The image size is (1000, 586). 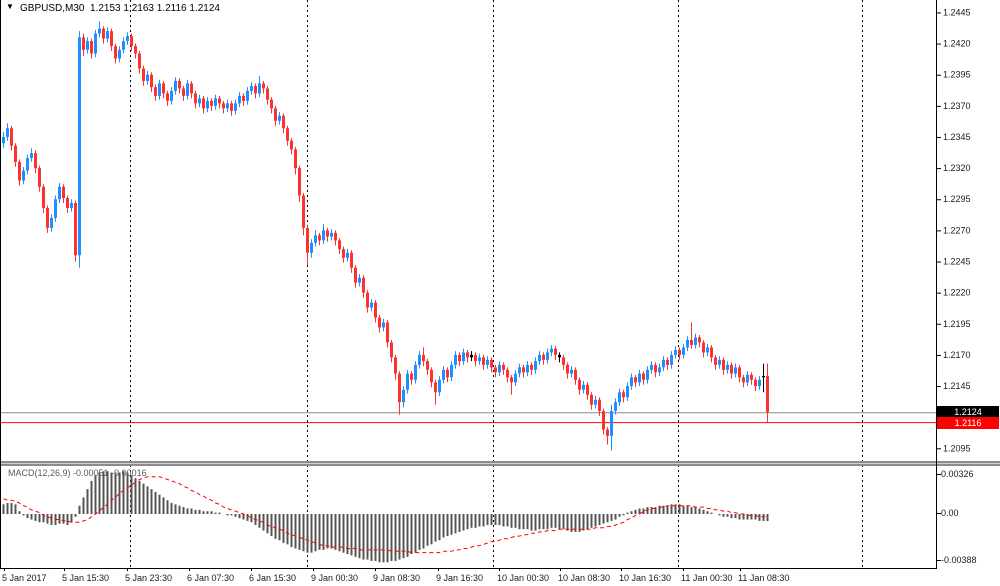 What do you see at coordinates (763, 578) in the screenshot?
I see `time-axis-label: 11 Jan 08:30` at bounding box center [763, 578].